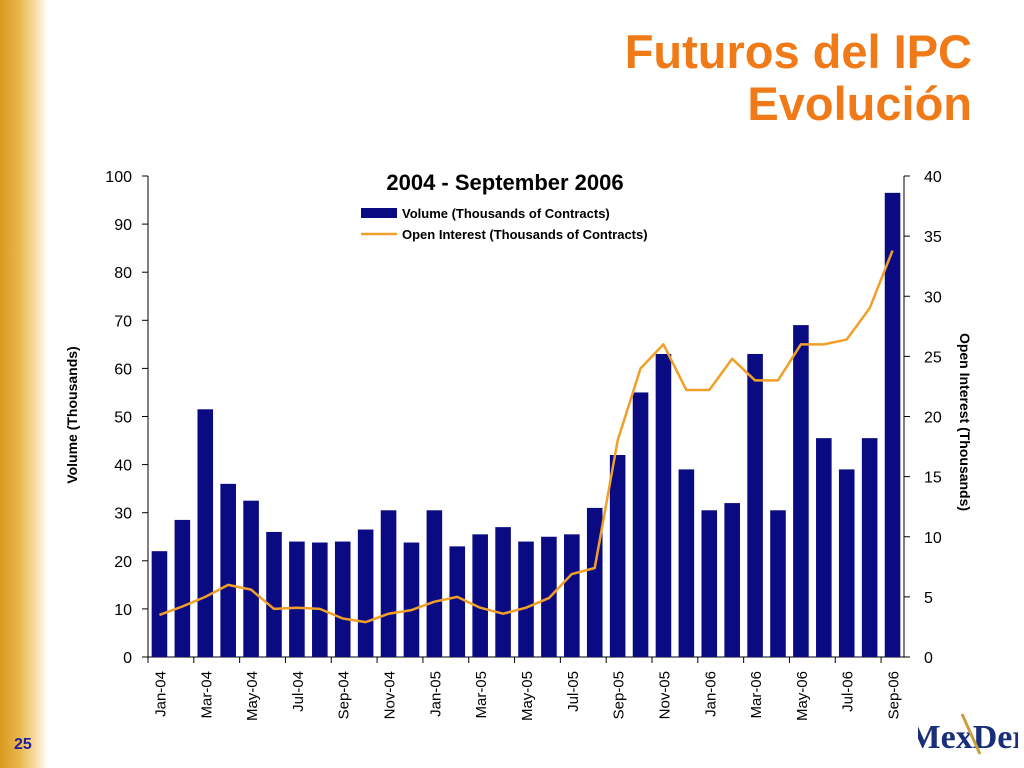 This screenshot has width=1024, height=768. I want to click on y2-tick-label: 20, so click(933, 418).